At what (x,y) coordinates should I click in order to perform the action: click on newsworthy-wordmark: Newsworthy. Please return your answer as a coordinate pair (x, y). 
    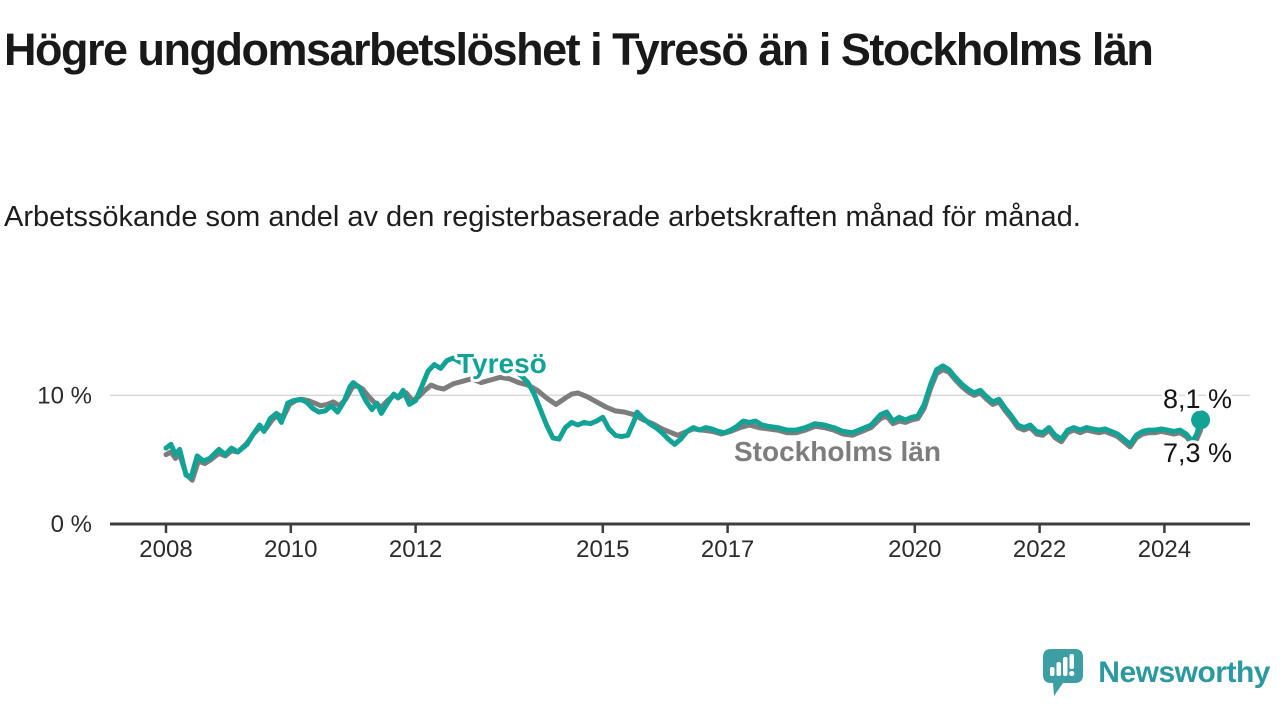
    Looking at the image, I should click on (1184, 672).